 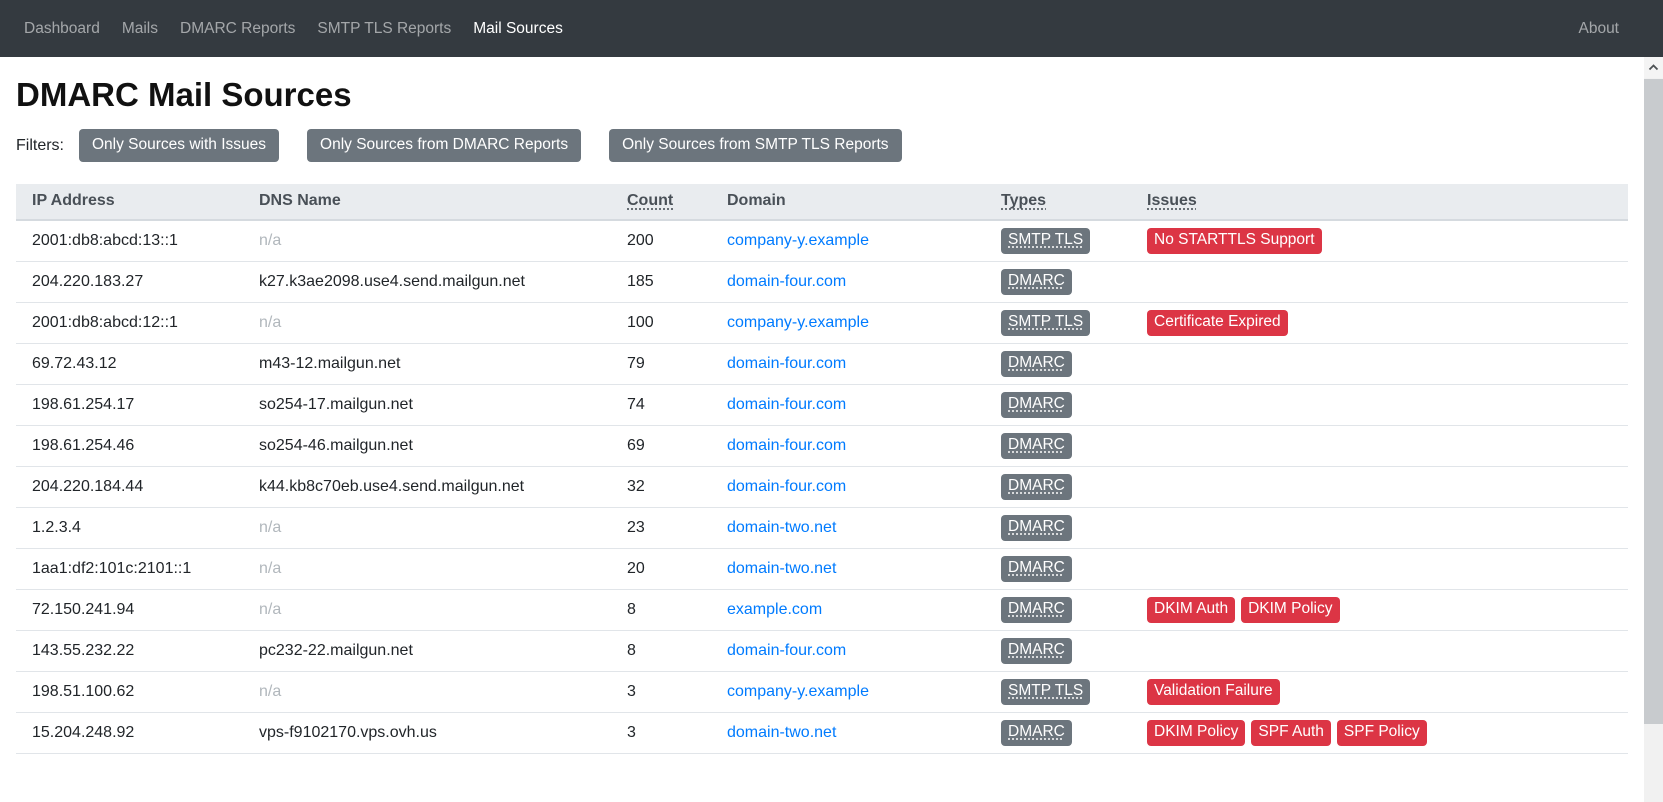 I want to click on nav-item-about: About, so click(x=1598, y=28).